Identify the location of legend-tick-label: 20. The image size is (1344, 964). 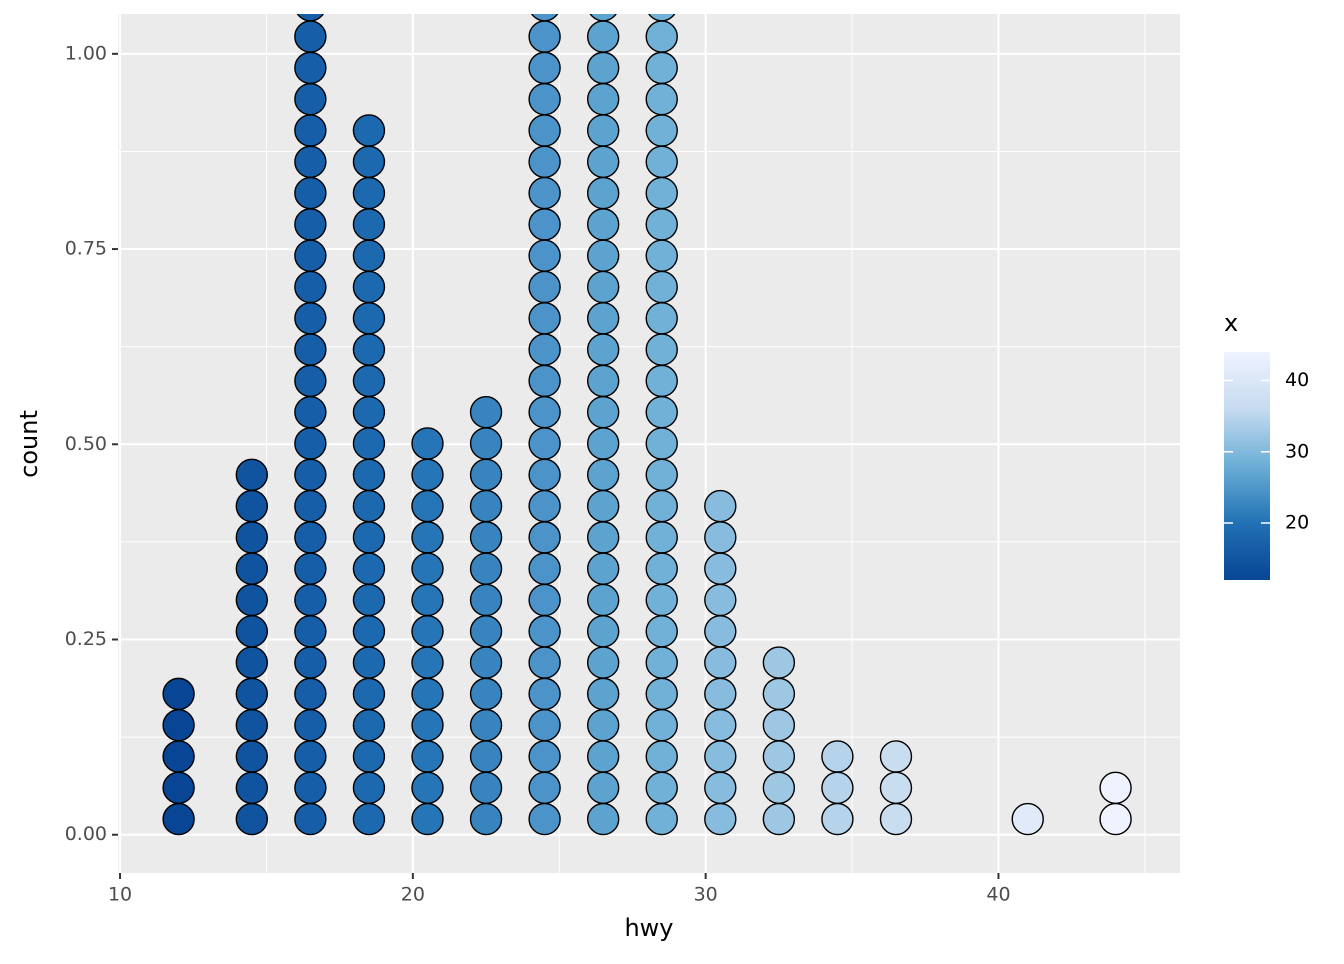
(1297, 523).